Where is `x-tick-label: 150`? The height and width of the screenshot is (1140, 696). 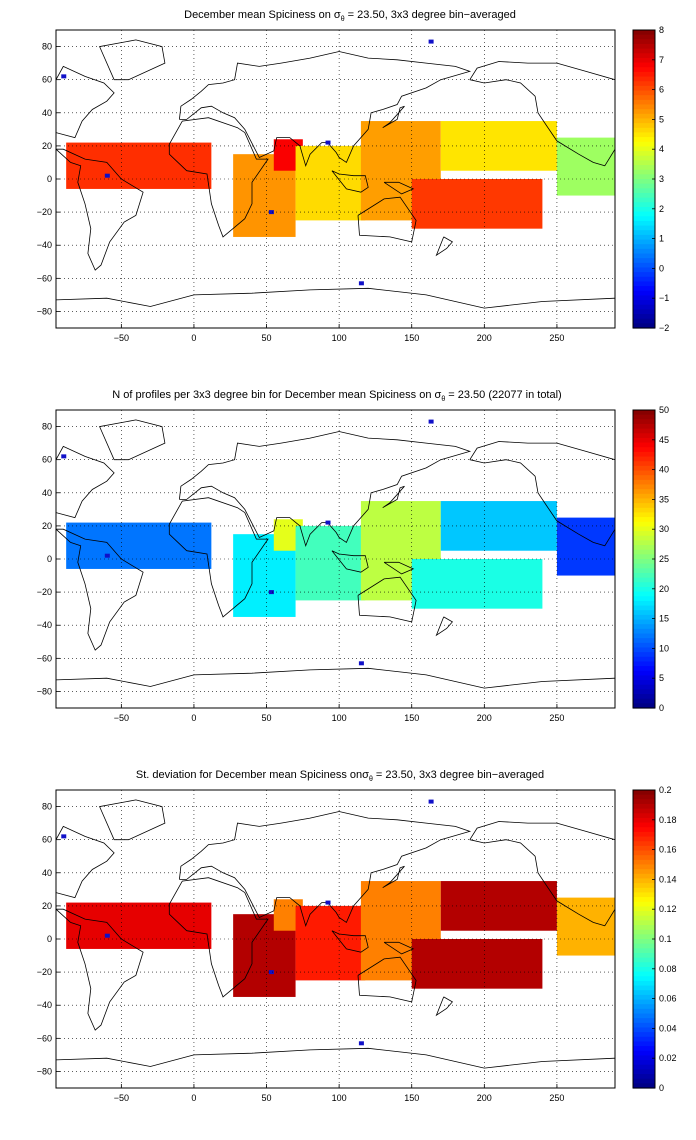 x-tick-label: 150 is located at coordinates (411, 718).